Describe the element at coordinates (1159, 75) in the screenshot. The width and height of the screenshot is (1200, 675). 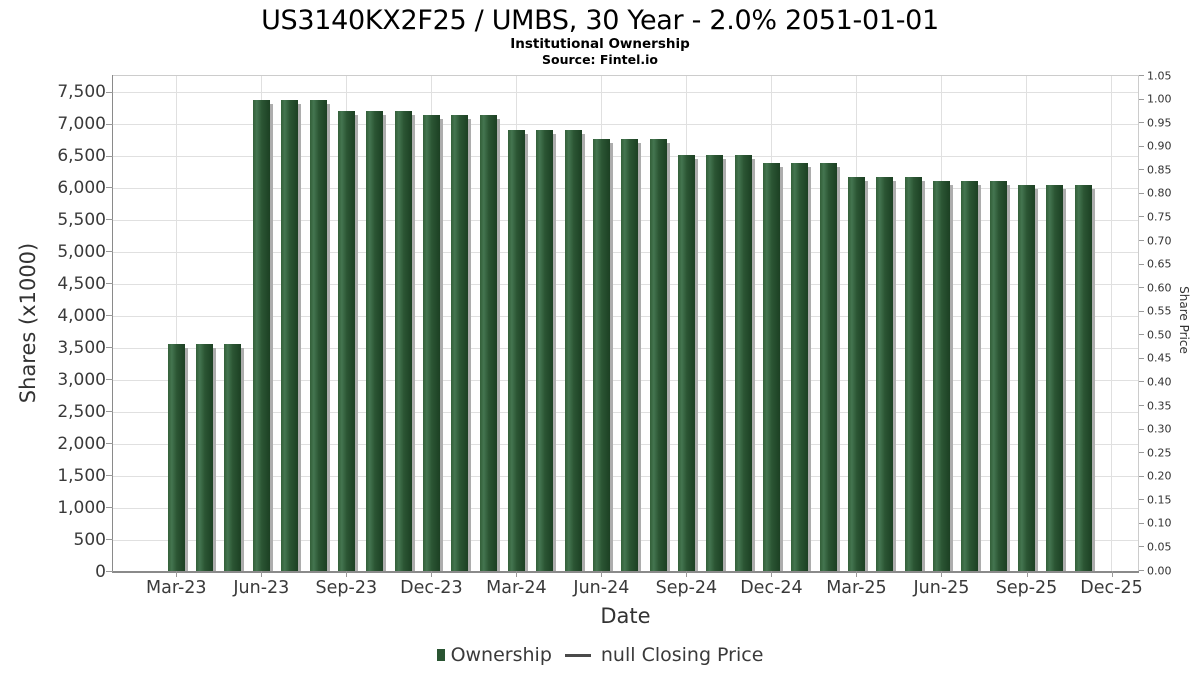
I see `y-tick-label-right: 1.05` at that location.